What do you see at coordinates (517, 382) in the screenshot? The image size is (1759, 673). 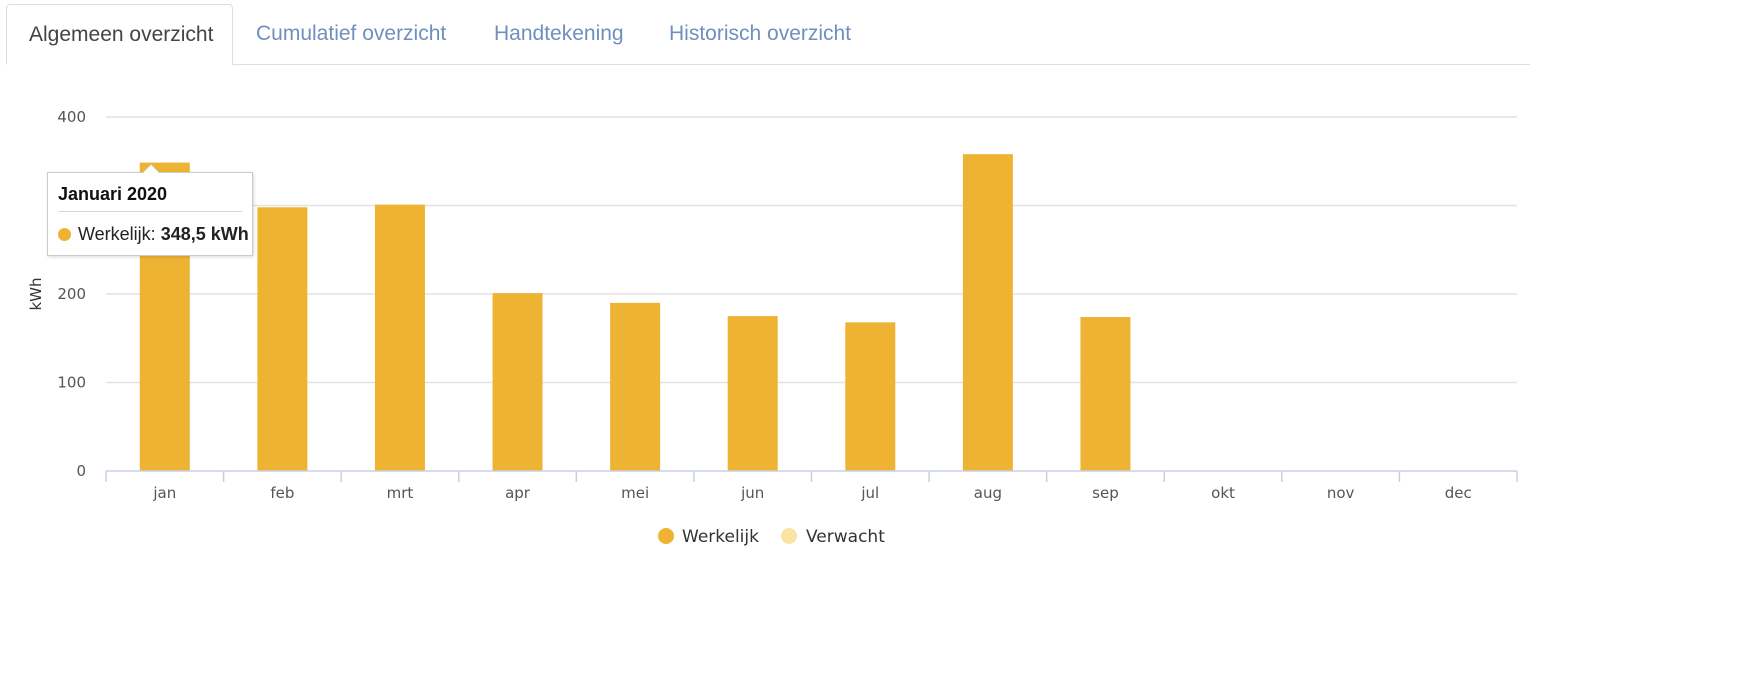 I see `bar-apr` at bounding box center [517, 382].